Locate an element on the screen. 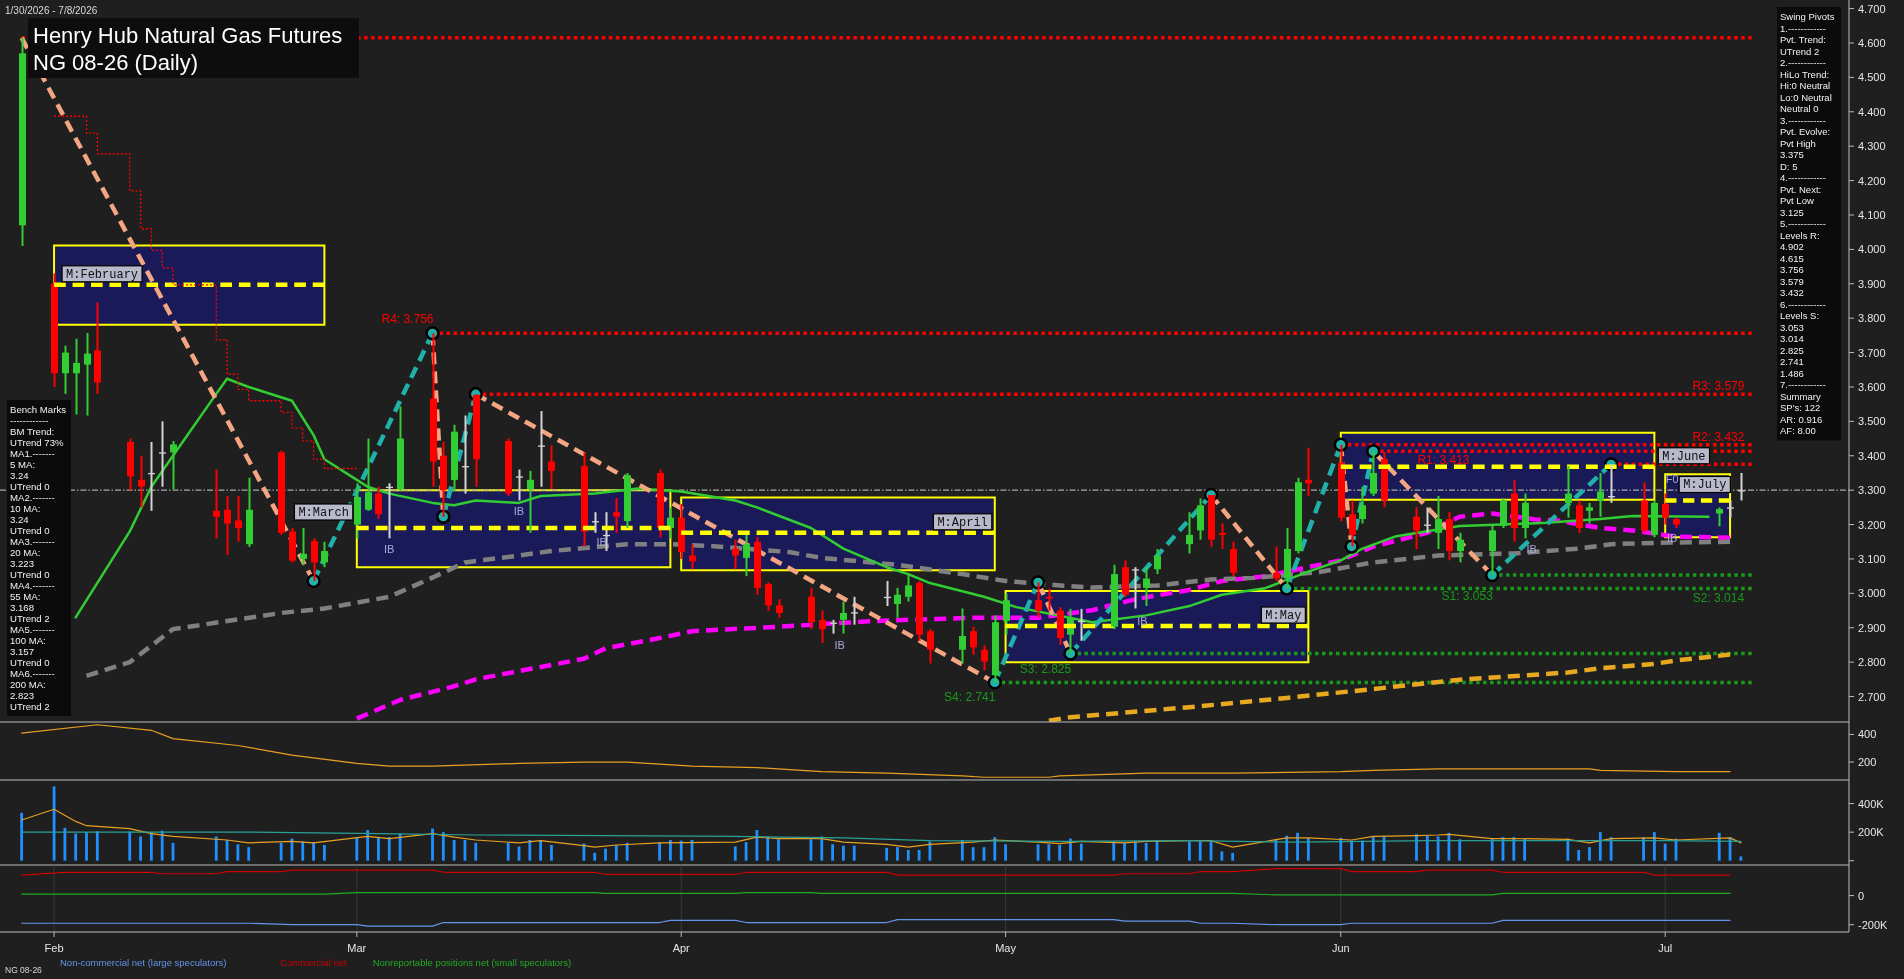 The image size is (1904, 979). x-tick-label: Jul is located at coordinates (1665, 948).